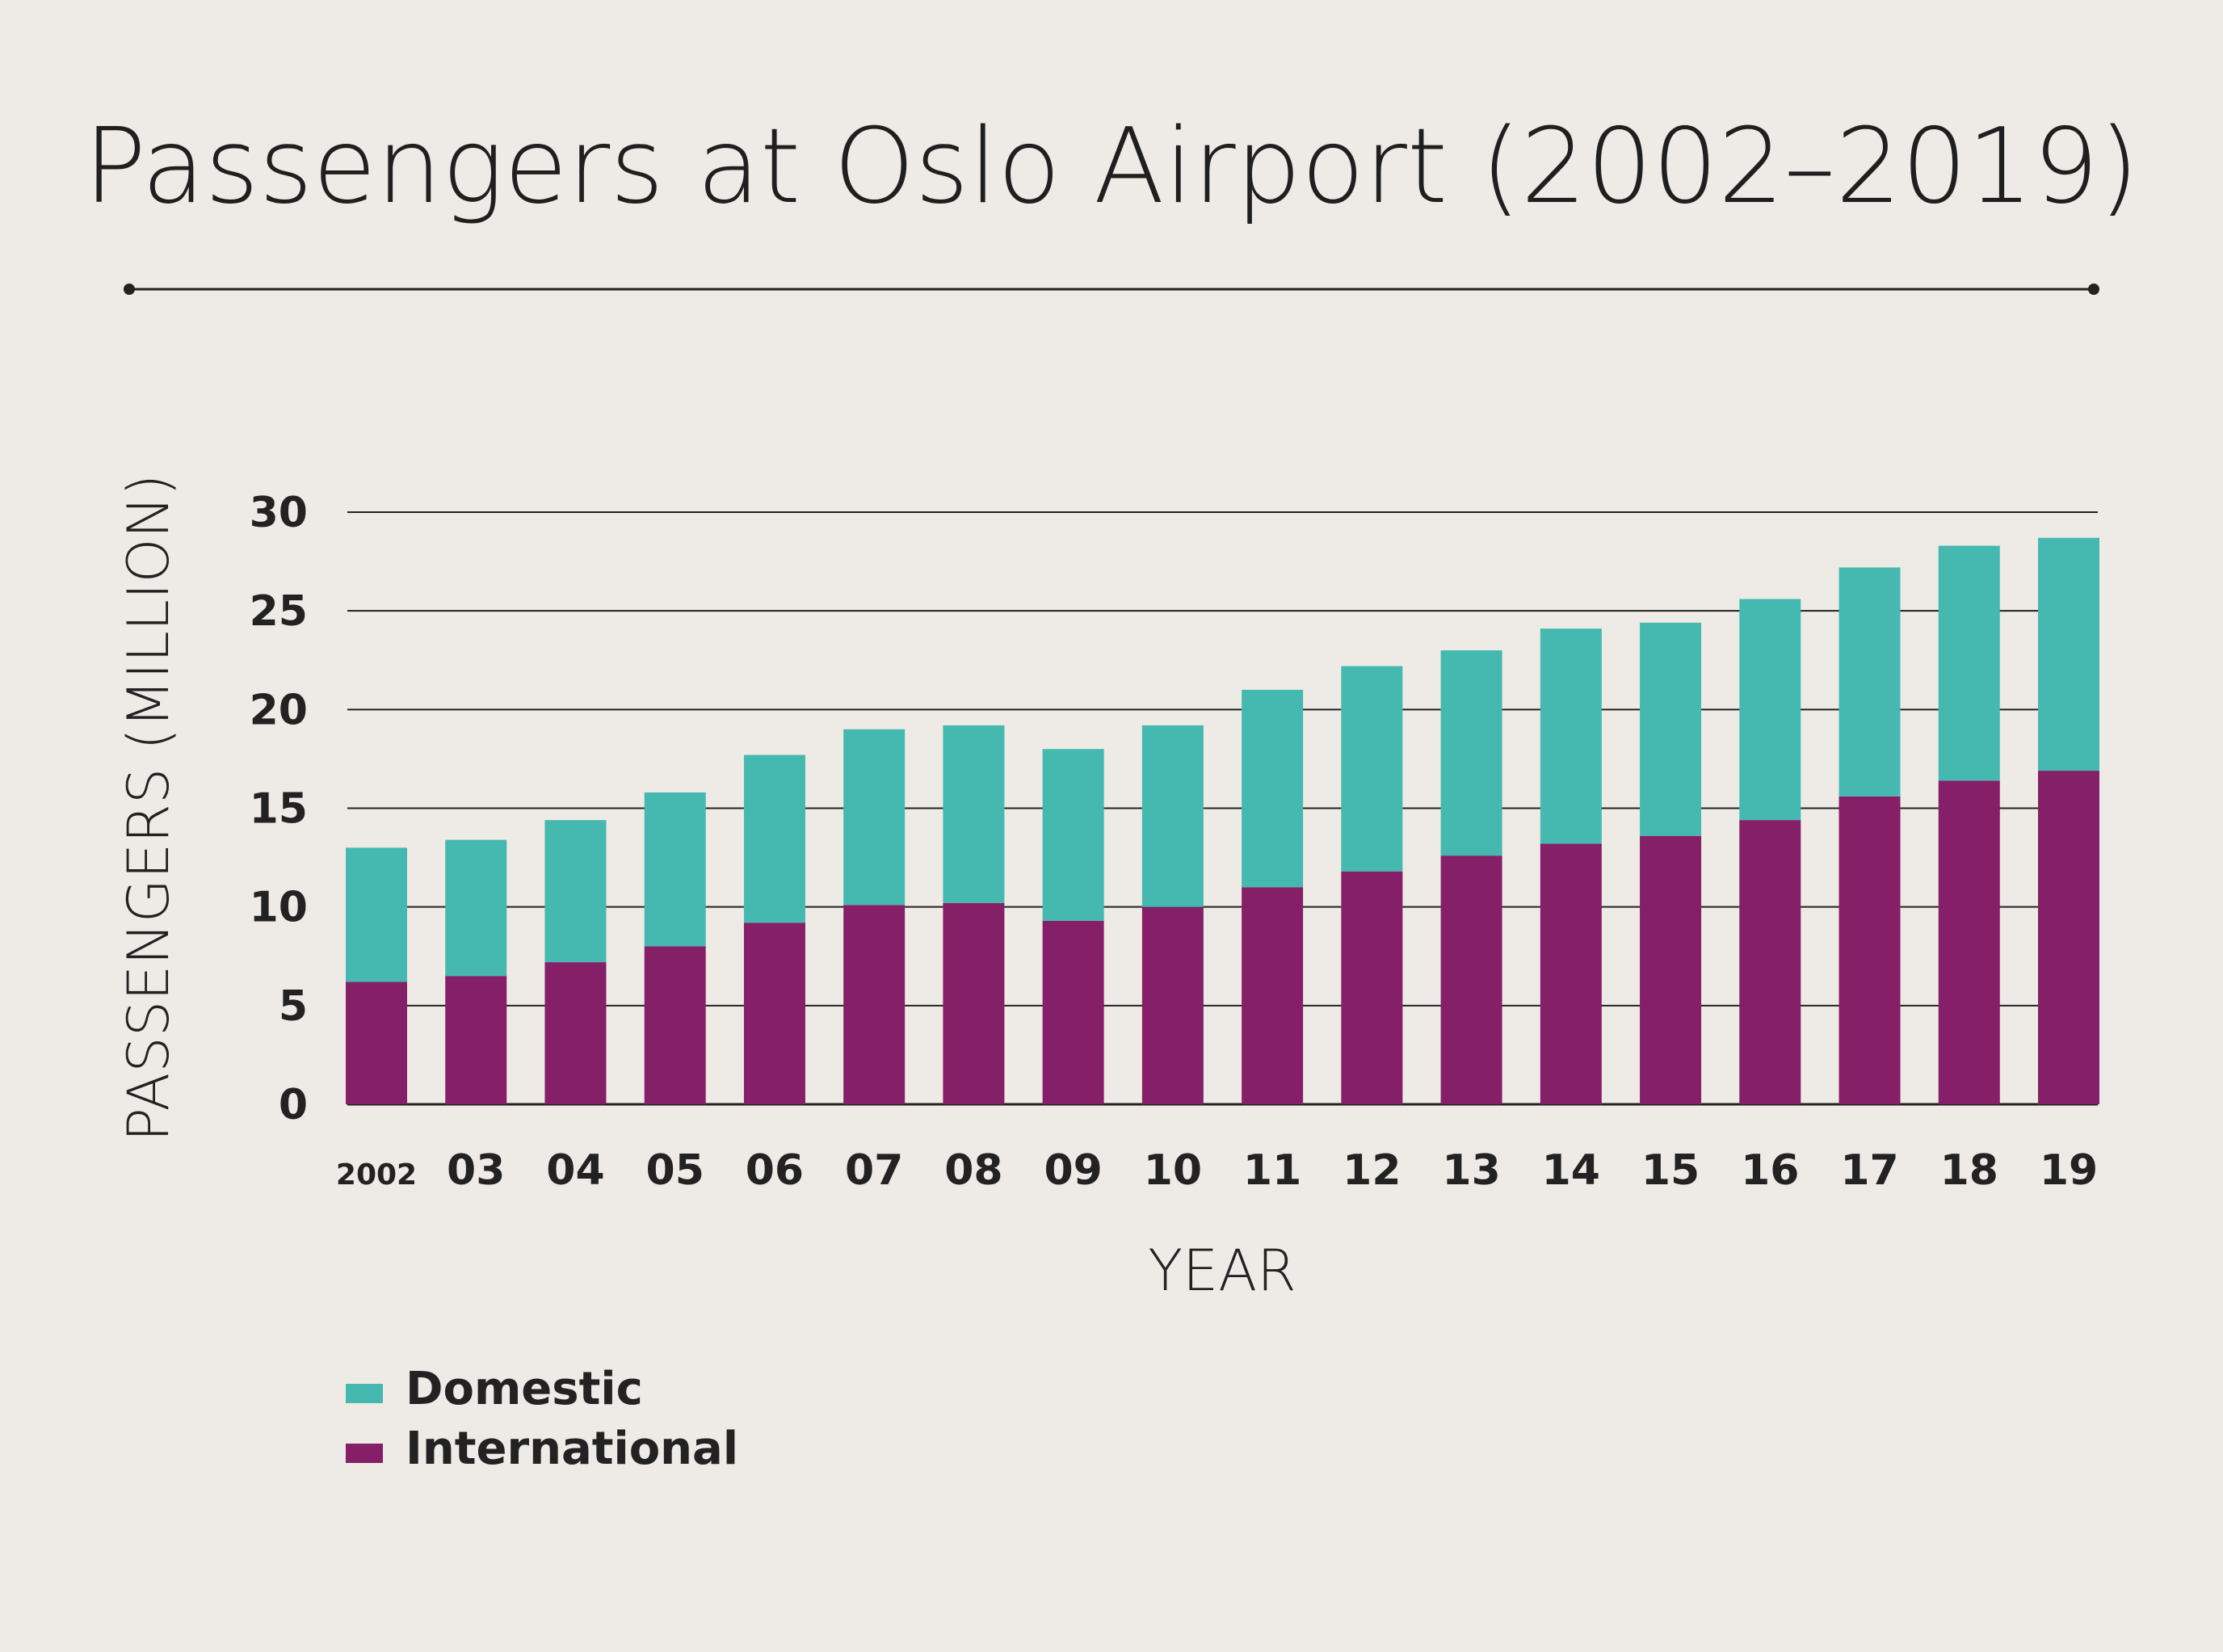 The height and width of the screenshot is (1652, 2223). I want to click on y-tick-label: 20, so click(279, 710).